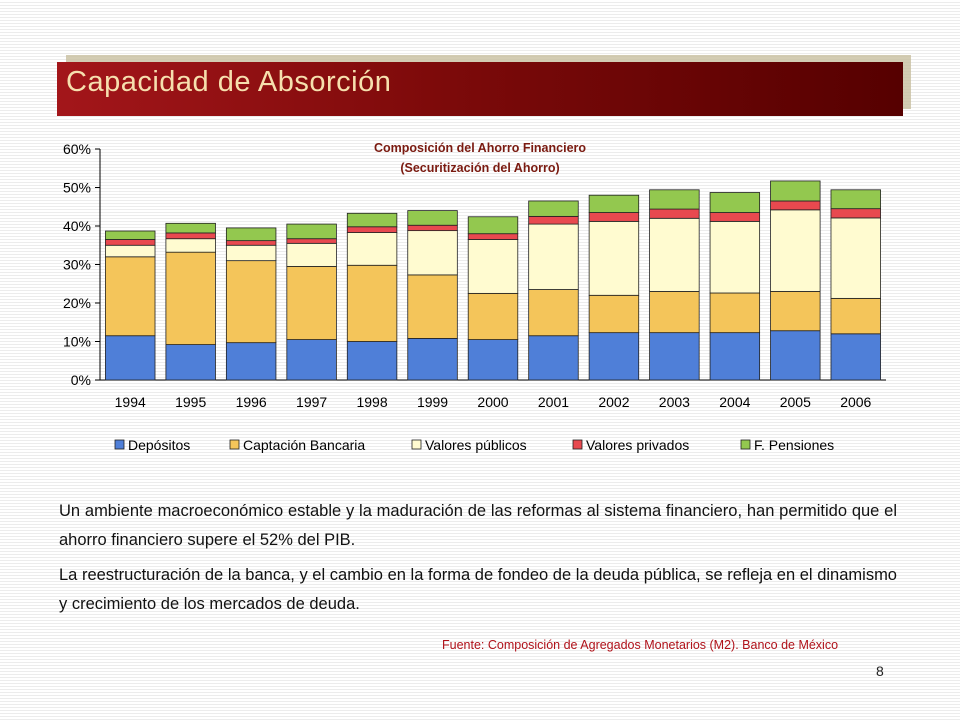 This screenshot has height=720, width=960. I want to click on y-tick-label: 30%, so click(77, 265).